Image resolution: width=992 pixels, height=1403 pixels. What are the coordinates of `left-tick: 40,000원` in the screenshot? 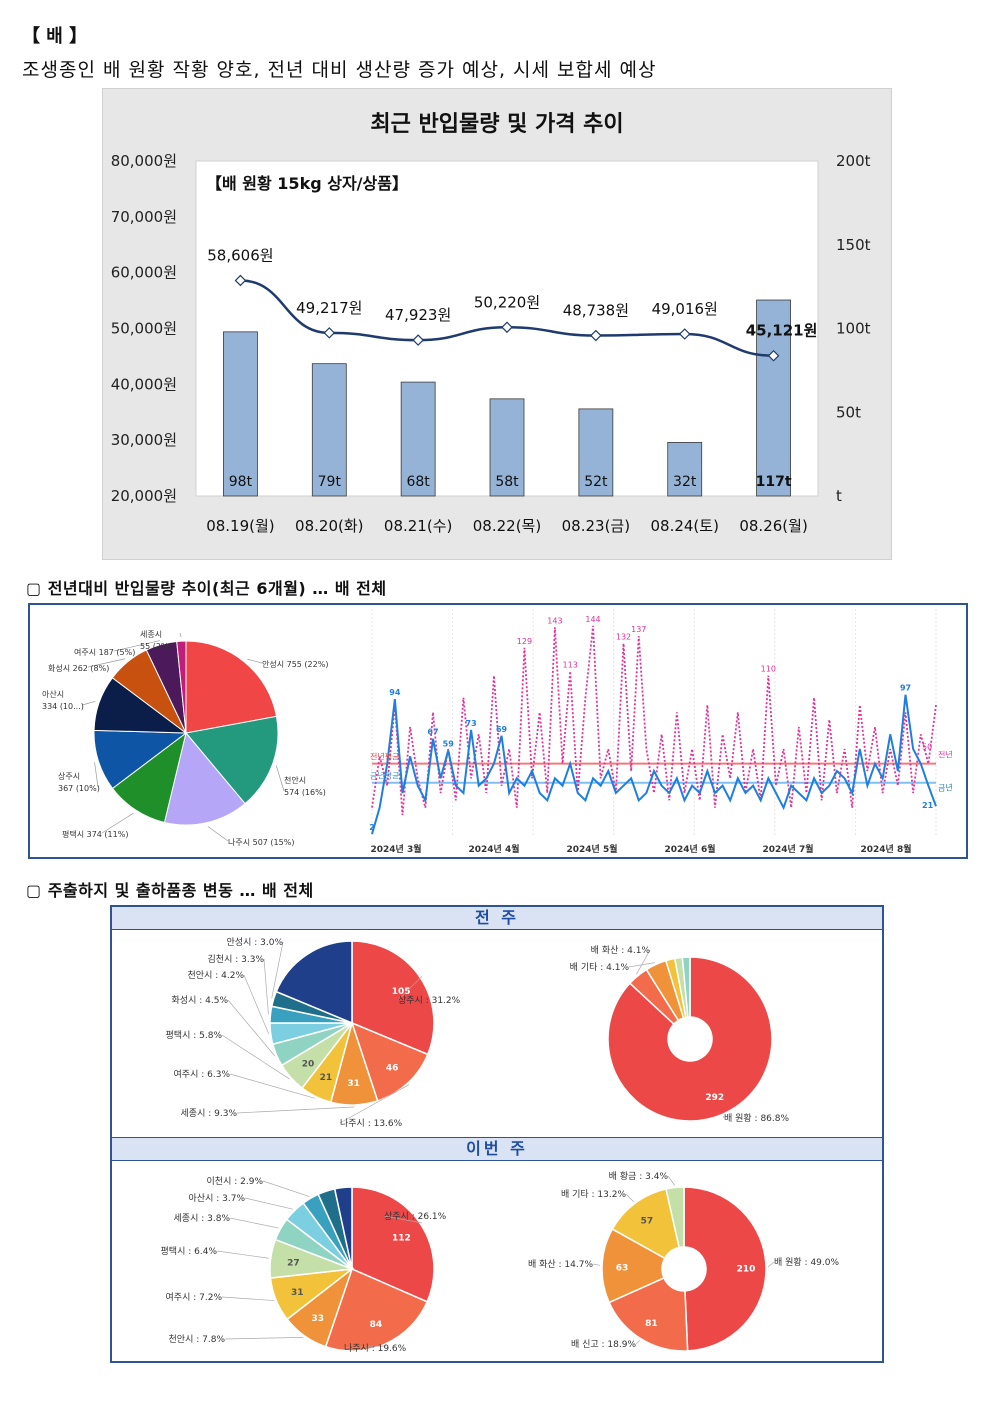 It's located at (144, 384).